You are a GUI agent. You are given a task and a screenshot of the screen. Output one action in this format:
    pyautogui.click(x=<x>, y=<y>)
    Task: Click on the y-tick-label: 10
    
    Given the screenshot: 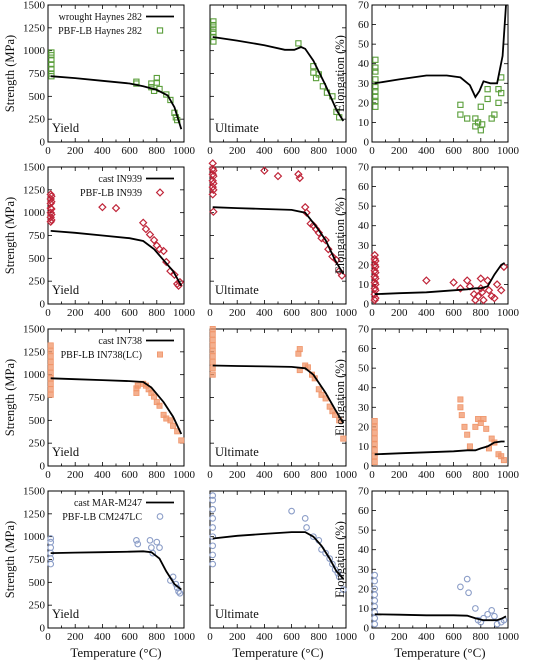 What is the action you would take?
    pyautogui.click(x=364, y=447)
    